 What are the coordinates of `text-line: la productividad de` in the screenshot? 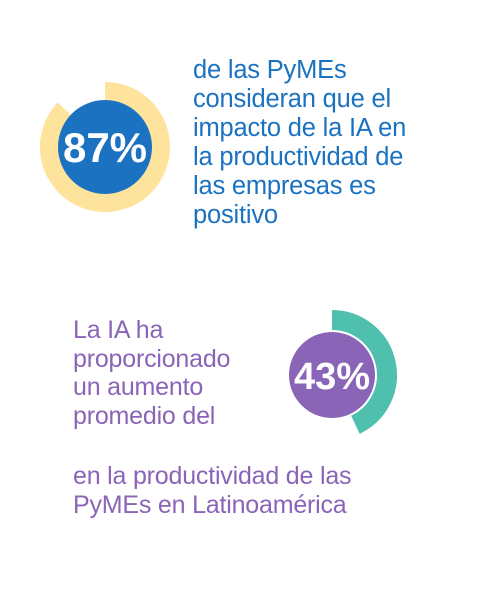 It's located at (298, 157).